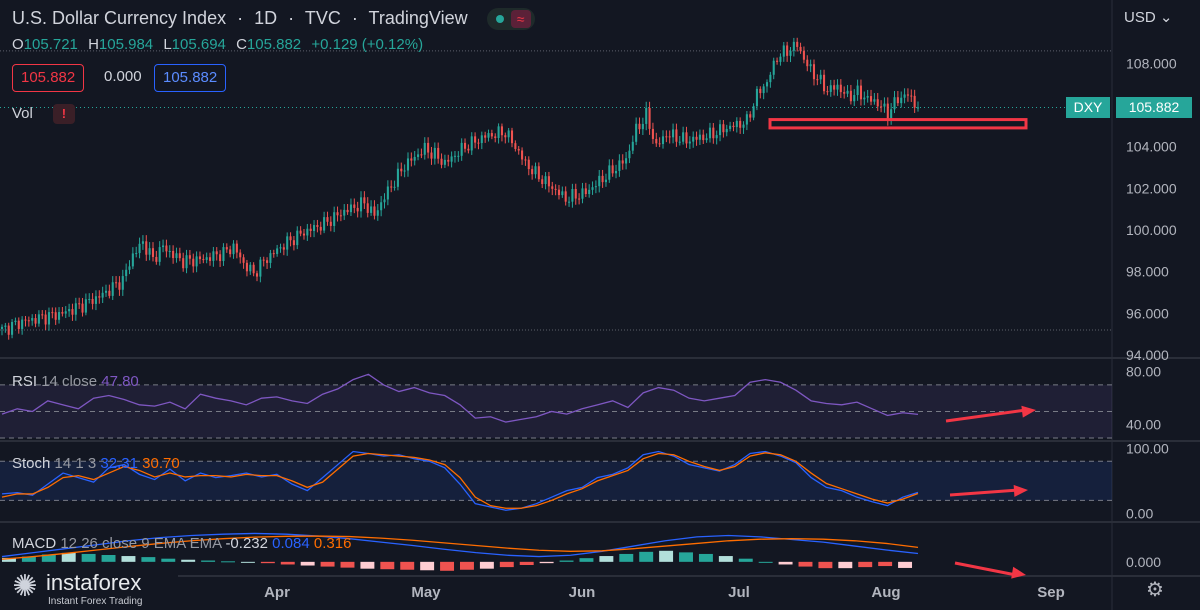 This screenshot has height=610, width=1200. I want to click on sell-button: 105.882, so click(48, 78).